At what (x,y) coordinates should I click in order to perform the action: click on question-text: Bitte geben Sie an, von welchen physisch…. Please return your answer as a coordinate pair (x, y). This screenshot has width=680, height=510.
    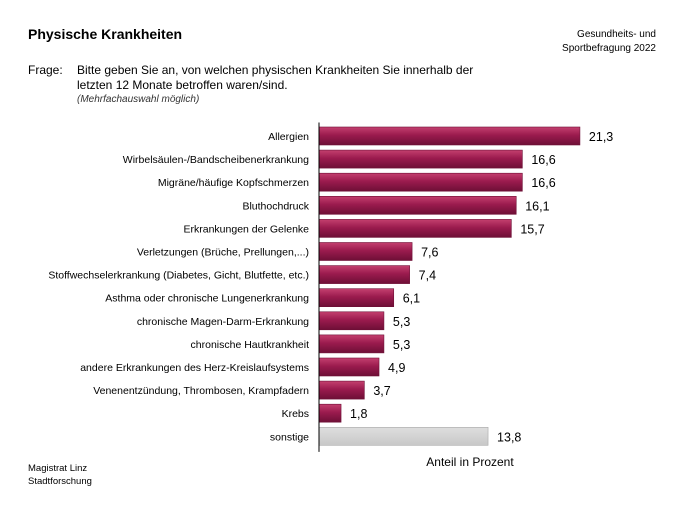
    Looking at the image, I should click on (275, 77).